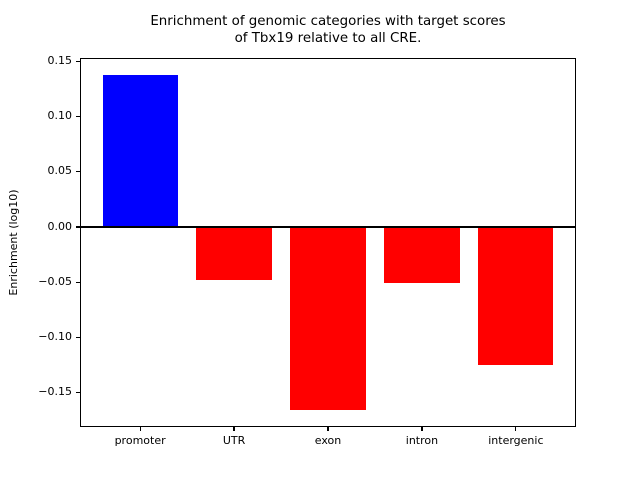 Image resolution: width=640 pixels, height=480 pixels. I want to click on zero-line, so click(328, 227).